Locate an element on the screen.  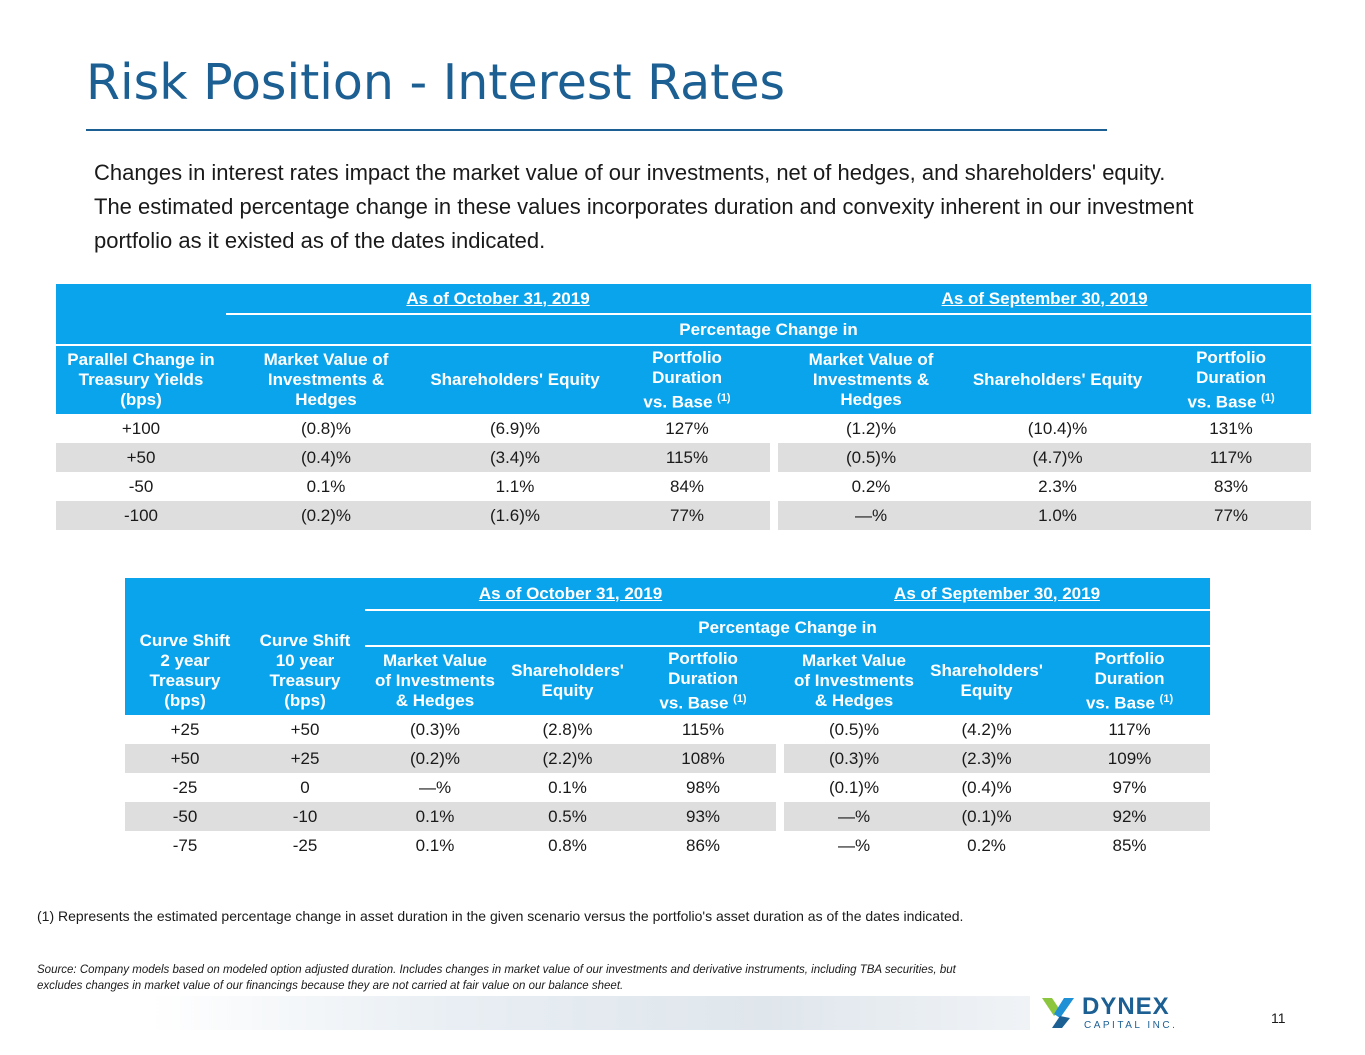
table-row: -50 -10 0.1% 0.5% 93% —% (0.1)% 92% is located at coordinates (668, 816).